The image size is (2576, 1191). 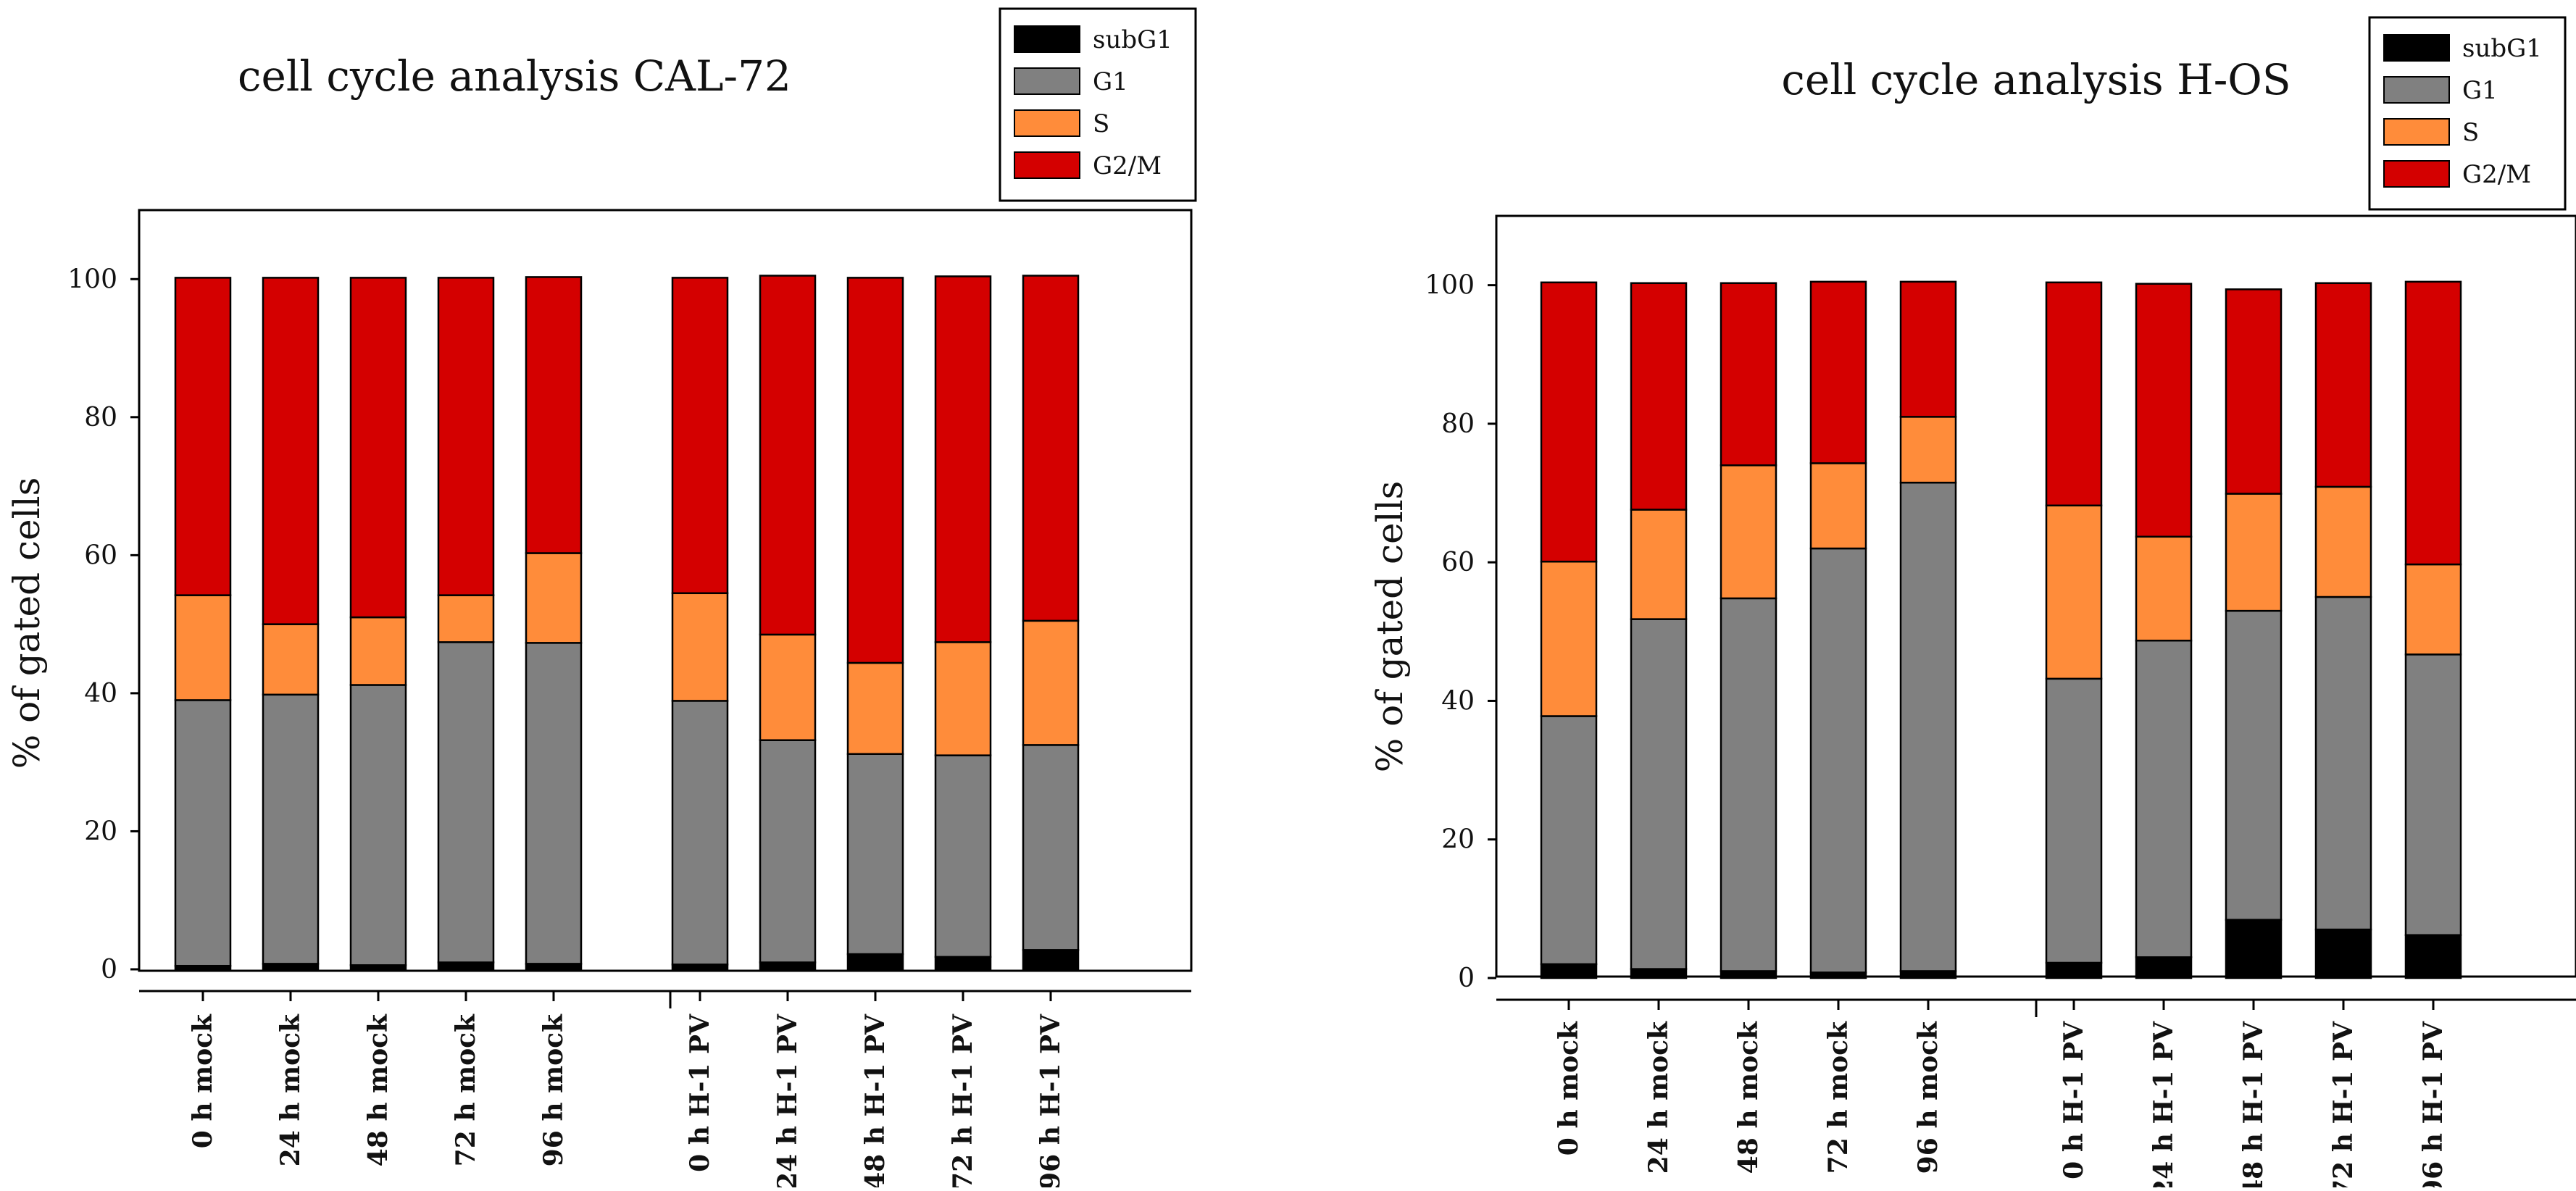 I want to click on y-tick-label: 60, so click(x=100, y=555).